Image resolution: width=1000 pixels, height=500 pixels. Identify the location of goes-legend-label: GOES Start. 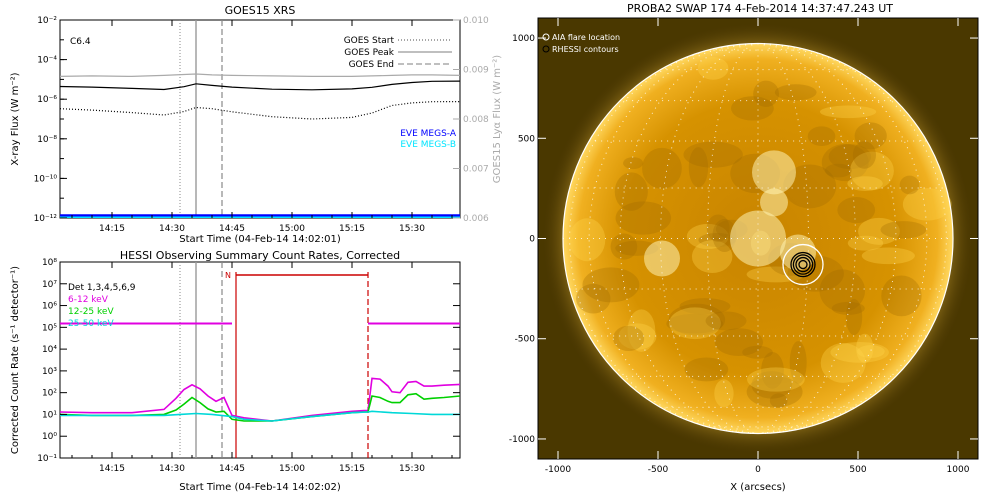
(369, 41).